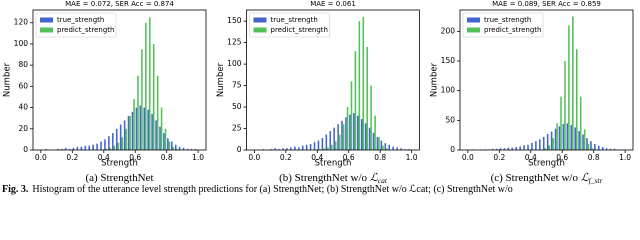  What do you see at coordinates (596, 180) in the screenshot?
I see `subcaption-subscript: f_str` at bounding box center [596, 180].